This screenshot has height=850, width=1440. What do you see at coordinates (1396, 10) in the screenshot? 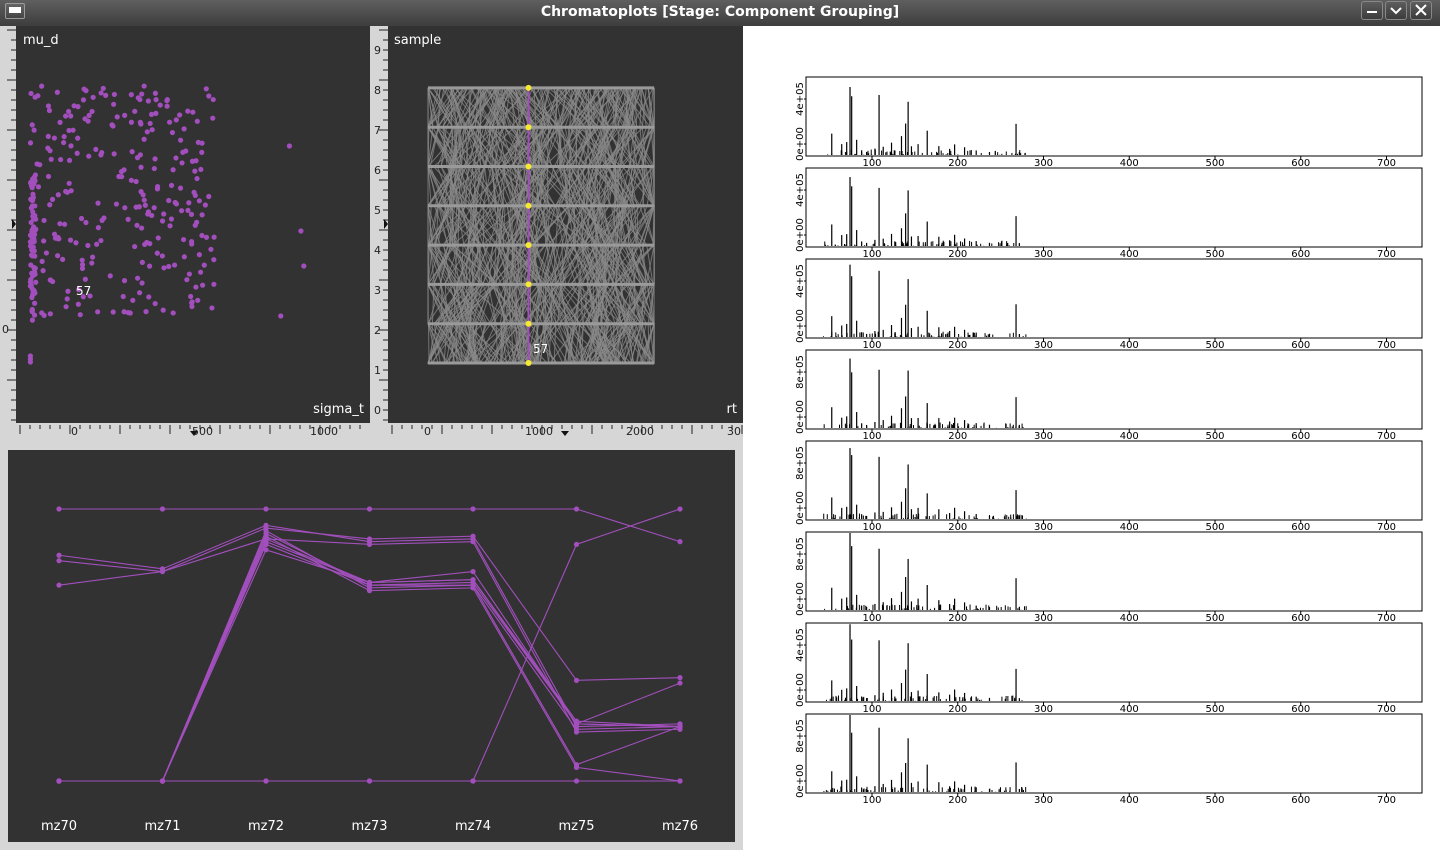
I see `maximize-icon` at bounding box center [1396, 10].